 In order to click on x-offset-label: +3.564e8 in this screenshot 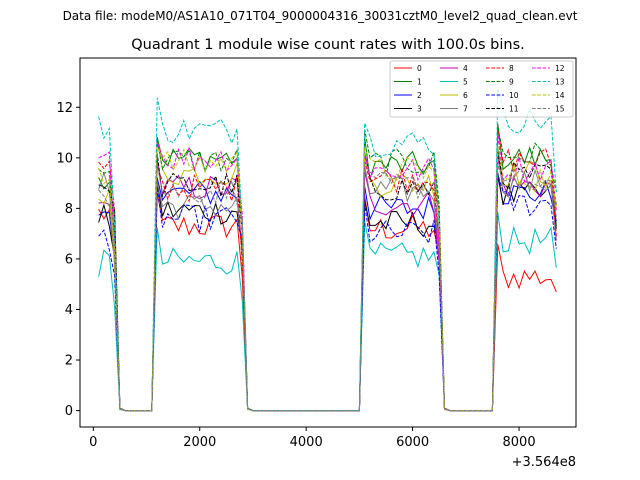, I will do `click(544, 462)`.